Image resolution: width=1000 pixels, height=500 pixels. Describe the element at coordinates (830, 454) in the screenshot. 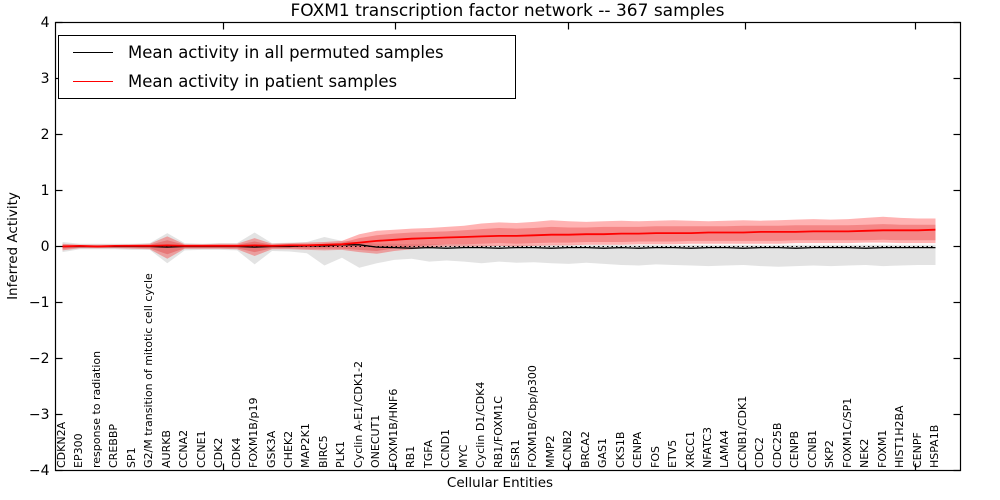

I see `x-tick-label: SKP2` at that location.